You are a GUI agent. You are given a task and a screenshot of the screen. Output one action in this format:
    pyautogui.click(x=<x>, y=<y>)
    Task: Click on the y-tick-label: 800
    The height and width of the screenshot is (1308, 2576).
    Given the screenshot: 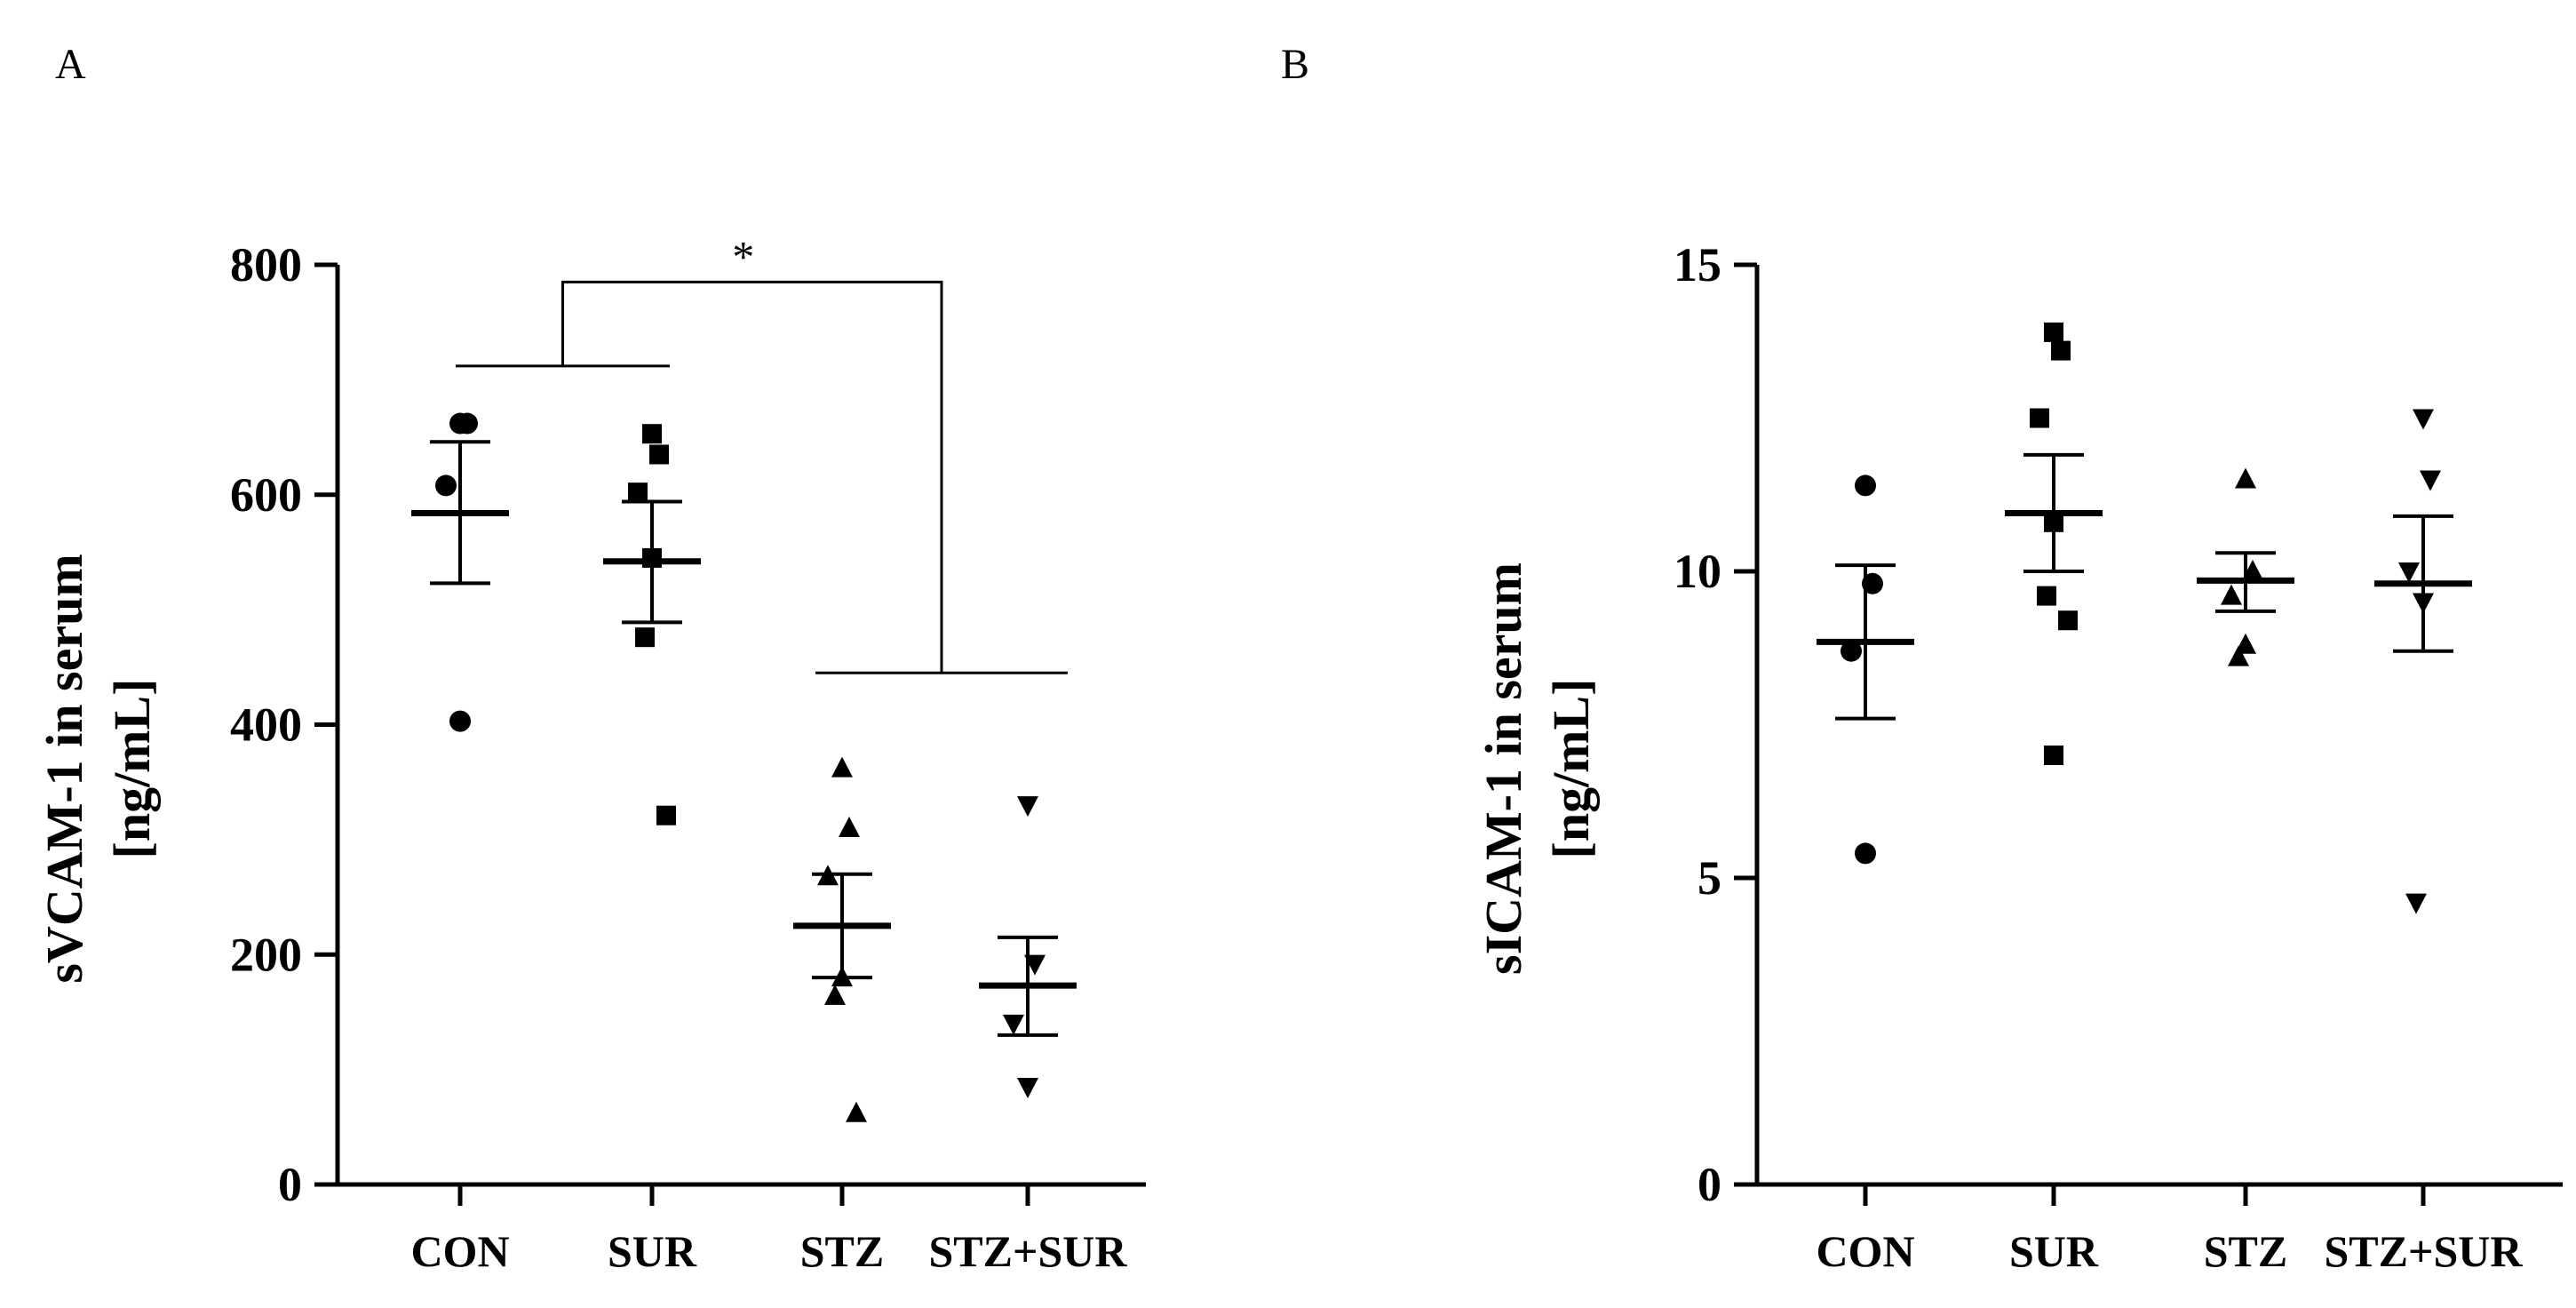 What is the action you would take?
    pyautogui.click(x=266, y=264)
    